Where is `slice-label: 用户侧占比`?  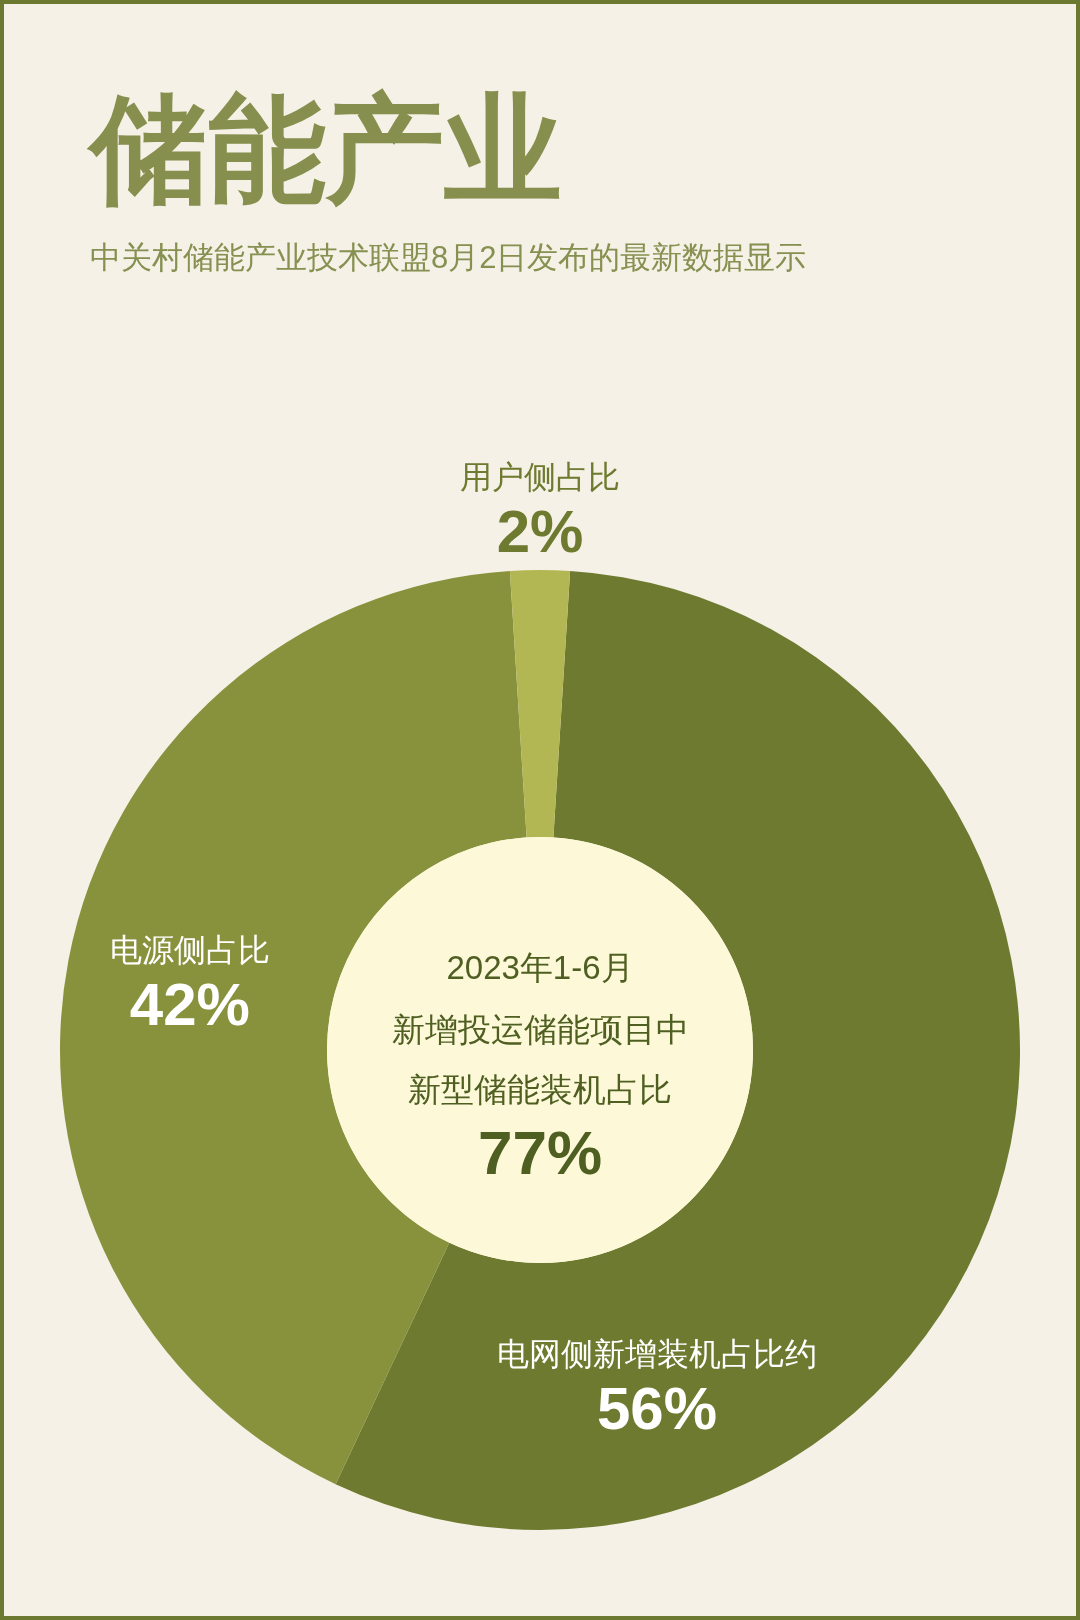
slice-label: 用户侧占比 is located at coordinates (540, 477).